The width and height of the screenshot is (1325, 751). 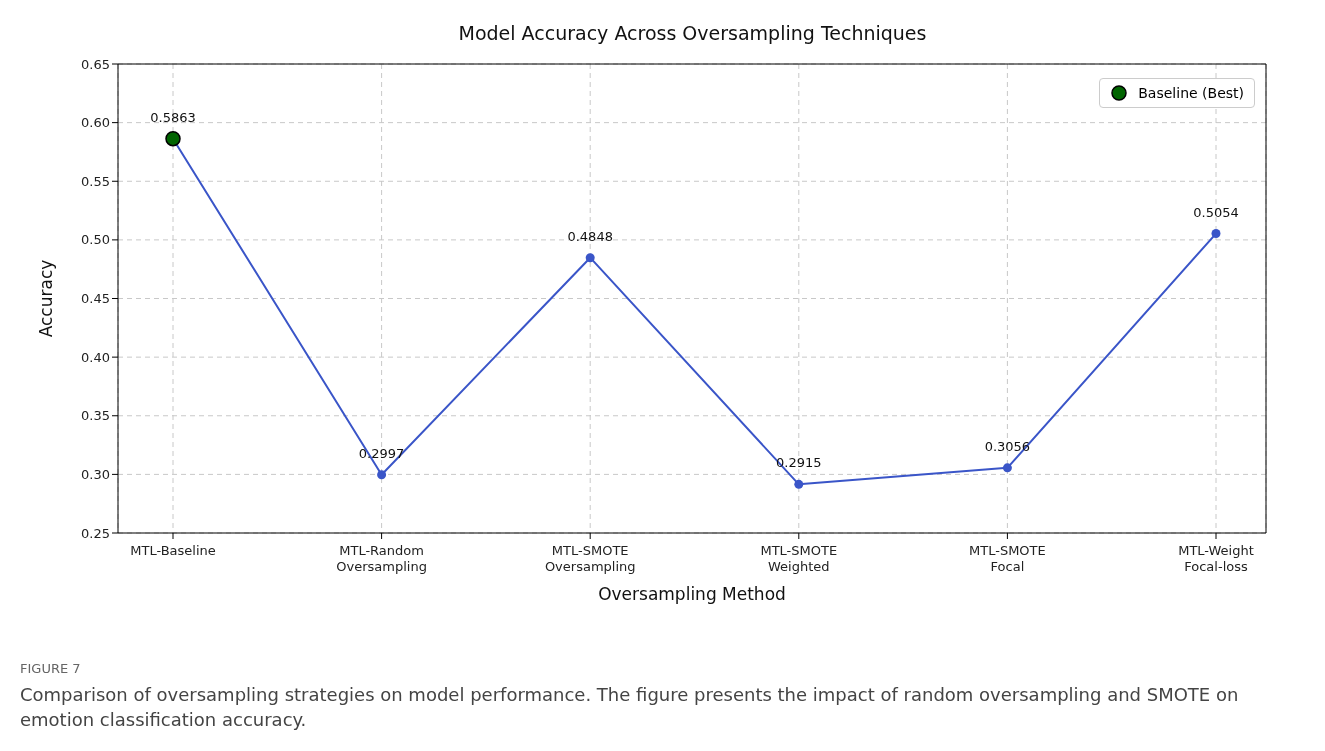 I want to click on x-tick-label: MTL-Weight Focal-loss, so click(x=1216, y=558).